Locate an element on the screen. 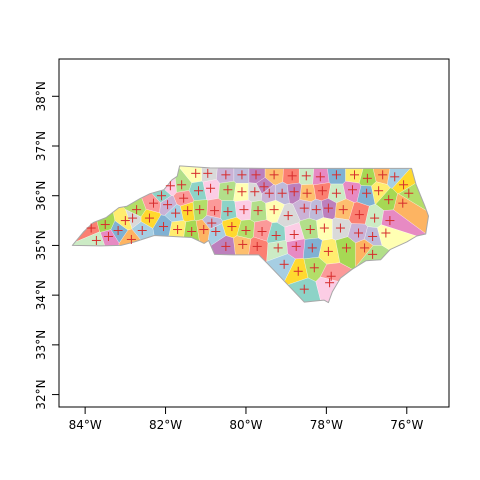 The height and width of the screenshot is (480, 480). y-tick-label: 38°N is located at coordinates (41, 96).